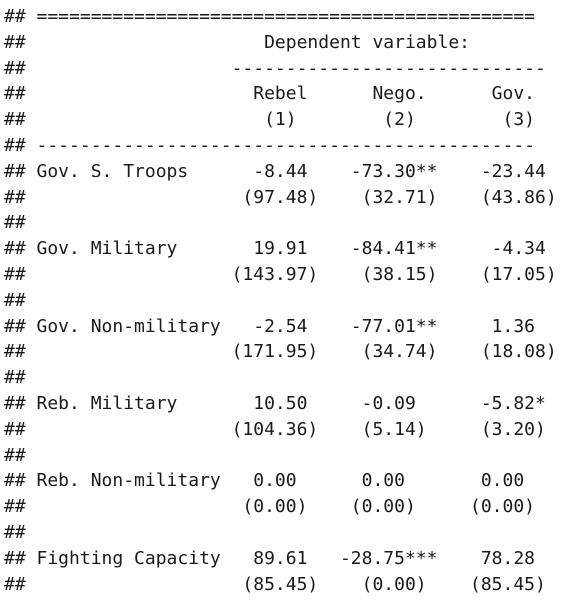 This screenshot has width=575, height=600. Describe the element at coordinates (270, 120) in the screenshot. I see `column-numbers-row: ## (1) (2) (3)` at that location.